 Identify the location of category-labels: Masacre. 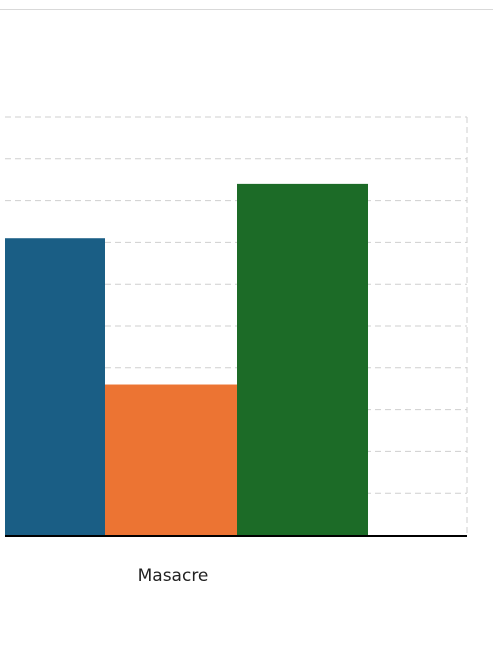
(173, 576).